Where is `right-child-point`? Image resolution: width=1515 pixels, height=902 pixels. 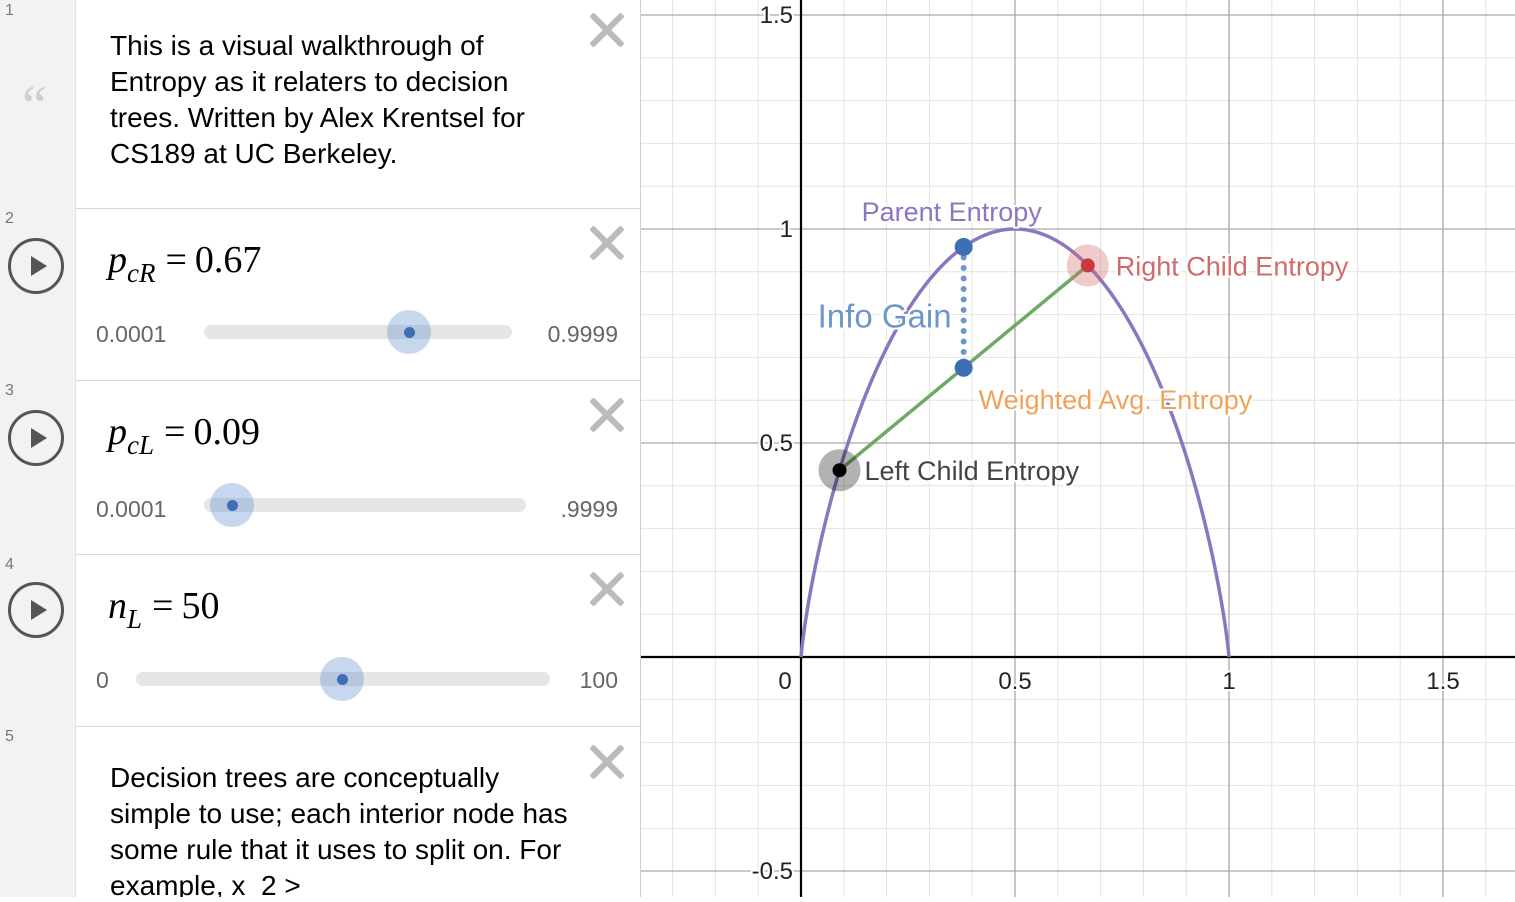
right-child-point is located at coordinates (1087, 265).